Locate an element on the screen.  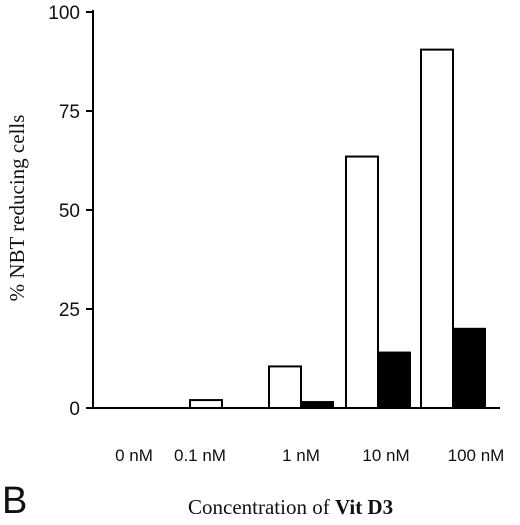
y-tick-label: 75 is located at coordinates (69, 112).